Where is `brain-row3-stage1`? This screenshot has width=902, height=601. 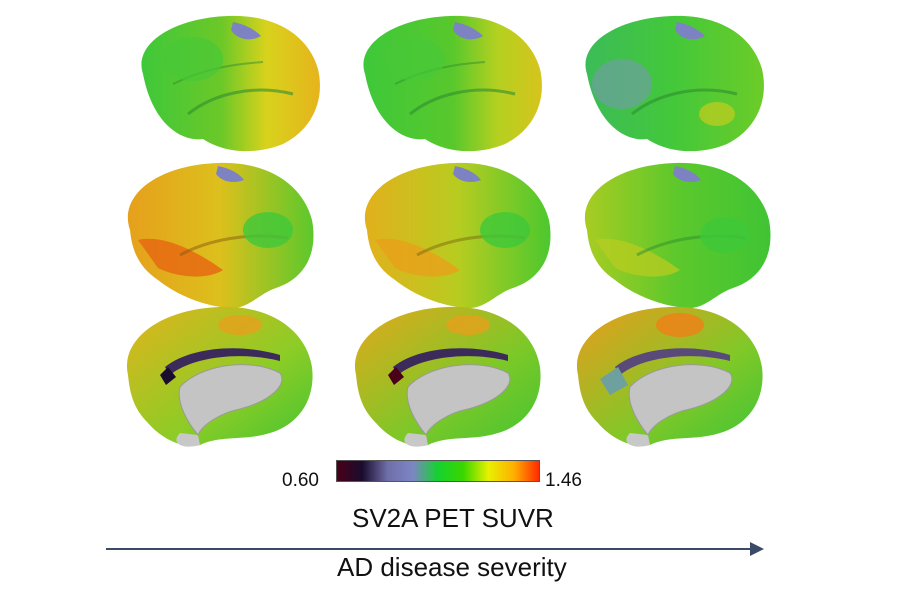
brain-row3-stage1 is located at coordinates (219, 376).